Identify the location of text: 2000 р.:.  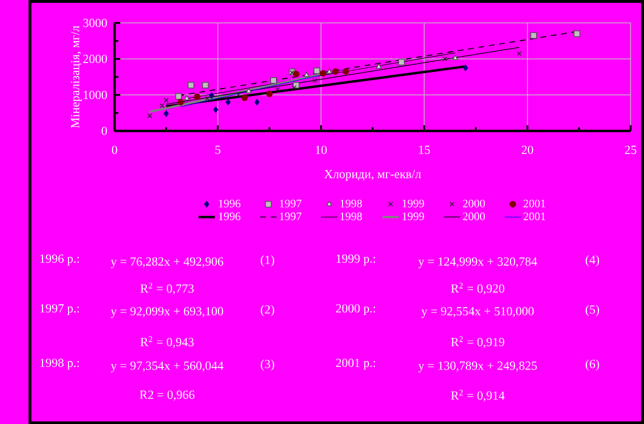
(356, 309).